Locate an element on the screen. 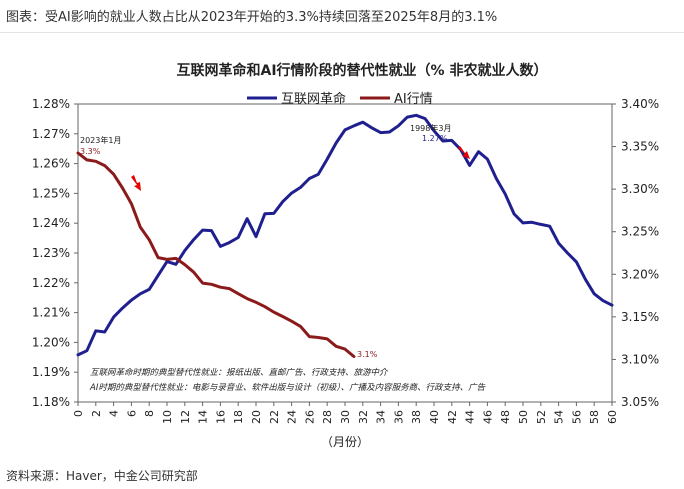 The height and width of the screenshot is (489, 684). y-right-tick-label: 3.30% is located at coordinates (640, 189).